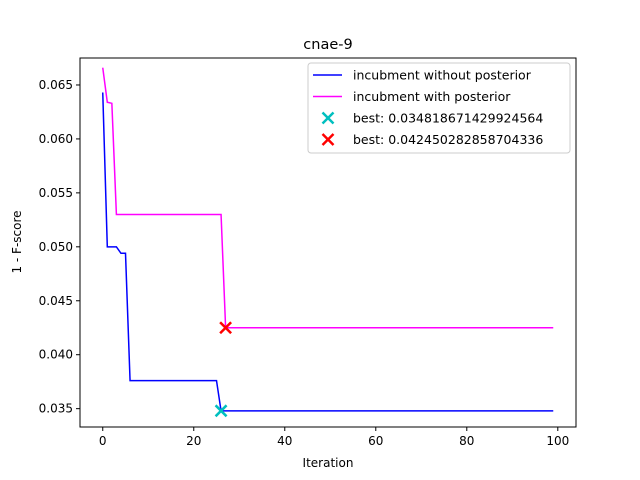  Describe the element at coordinates (223, 369) in the screenshot. I see `markers` at that location.